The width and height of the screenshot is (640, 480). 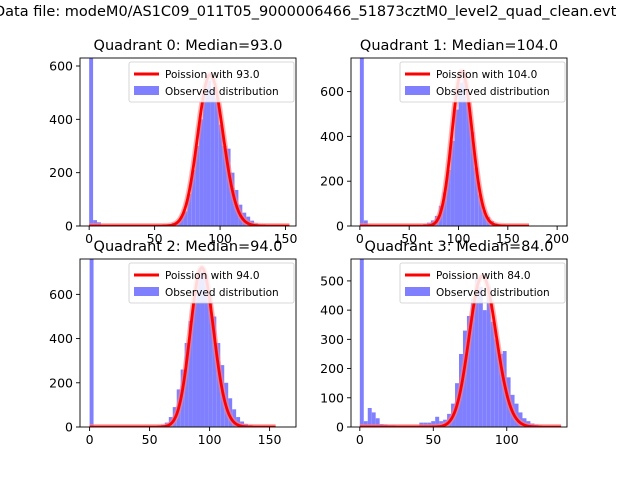 I want to click on legend-poisson-label: Poission with 84.0, so click(x=483, y=276).